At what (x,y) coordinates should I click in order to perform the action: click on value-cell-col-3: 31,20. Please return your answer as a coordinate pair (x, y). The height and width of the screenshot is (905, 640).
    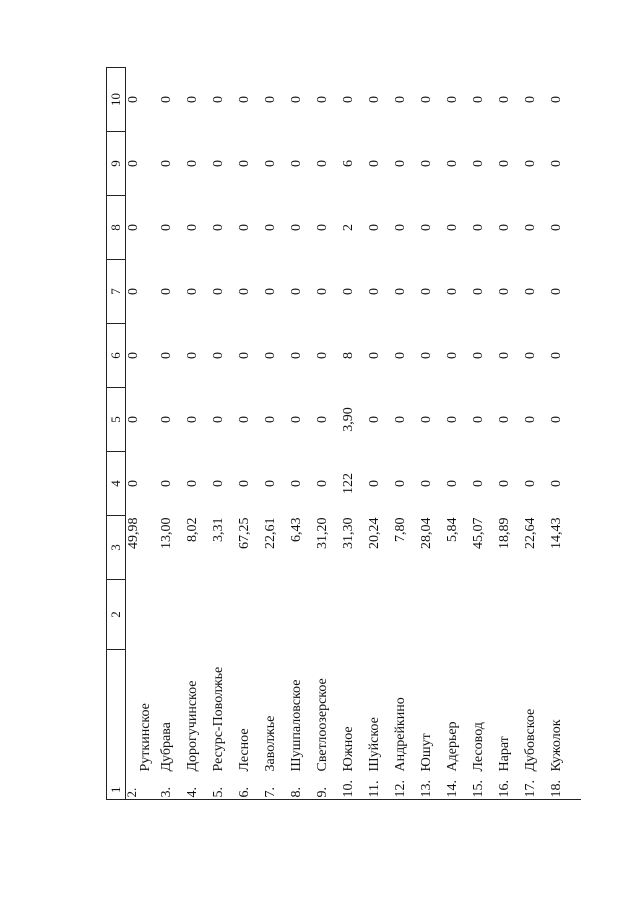
    Looking at the image, I should click on (322, 533).